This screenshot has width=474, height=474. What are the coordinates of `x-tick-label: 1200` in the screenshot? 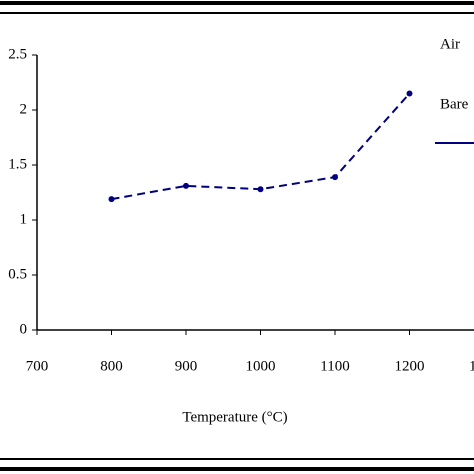 It's located at (410, 366).